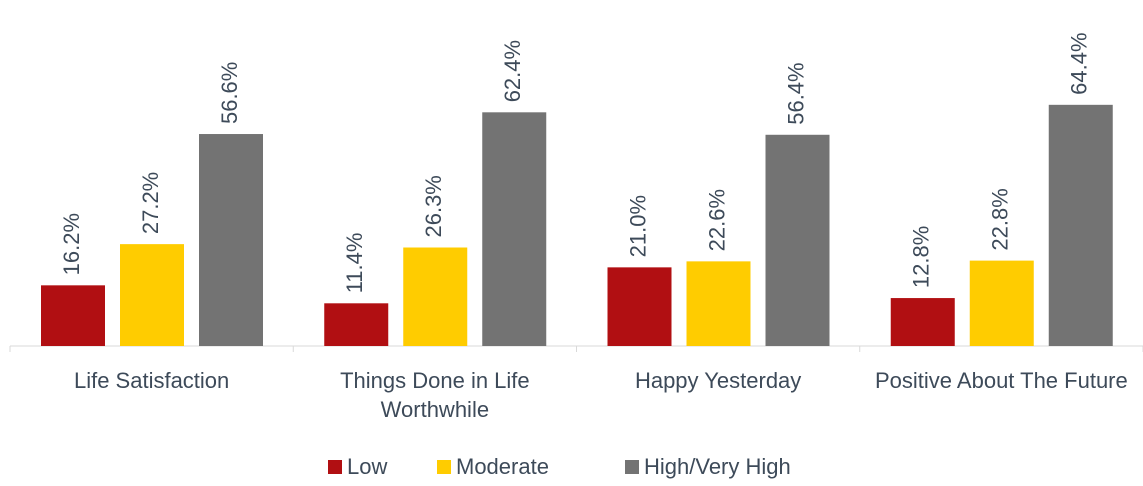 The width and height of the screenshot is (1143, 486). I want to click on data-label: 56.4%, so click(795, 93).